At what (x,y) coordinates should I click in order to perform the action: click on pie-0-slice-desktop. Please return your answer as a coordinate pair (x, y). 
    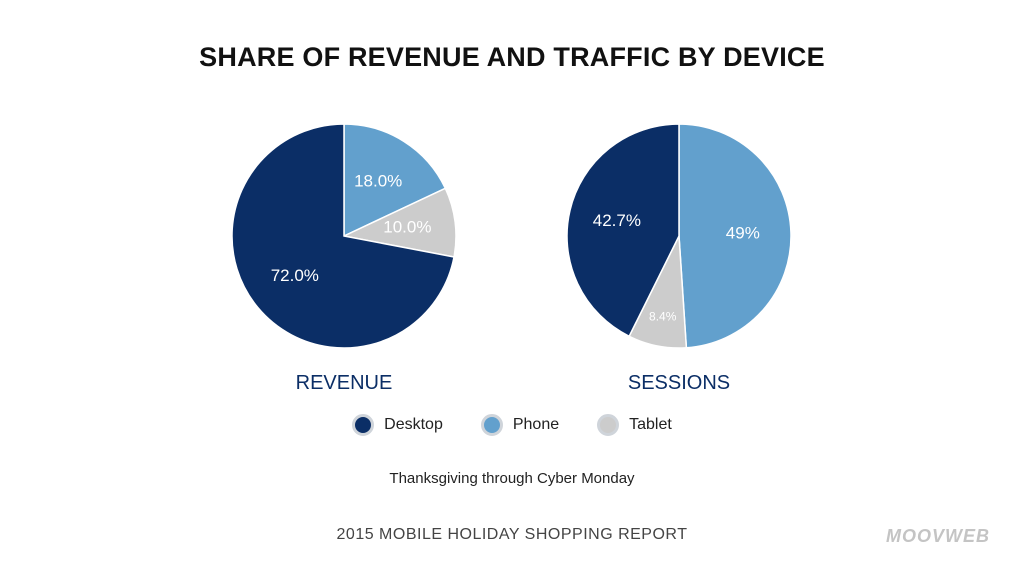
    Looking at the image, I should click on (343, 236).